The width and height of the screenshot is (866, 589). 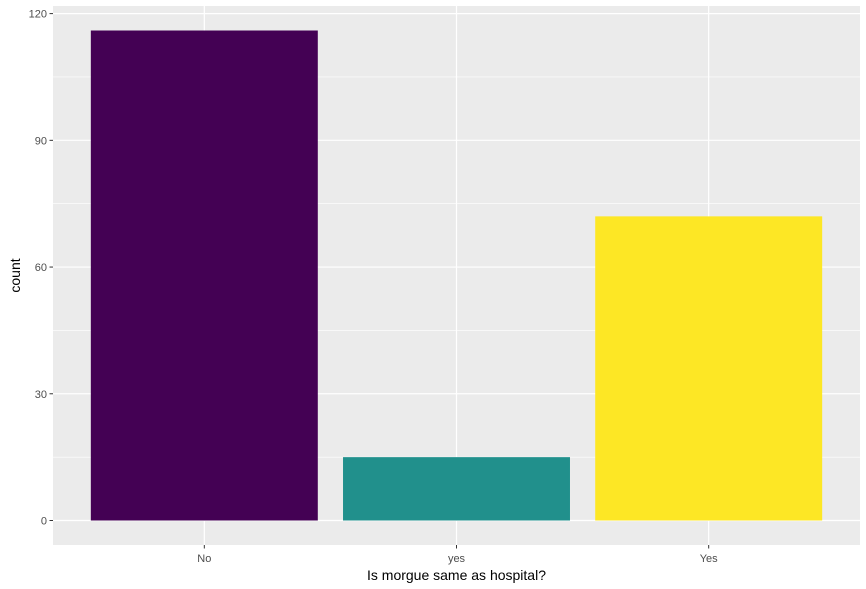 What do you see at coordinates (15, 275) in the screenshot?
I see `y-axis-title: count` at bounding box center [15, 275].